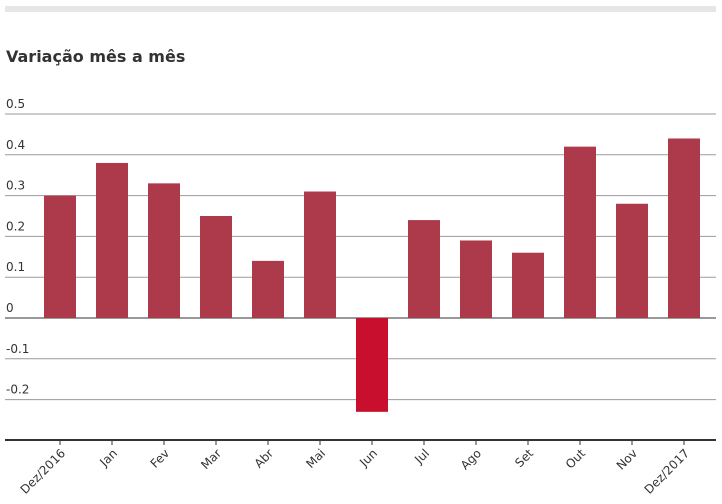  What do you see at coordinates (15, 267) in the screenshot?
I see `y-tick-label: 0.1` at bounding box center [15, 267].